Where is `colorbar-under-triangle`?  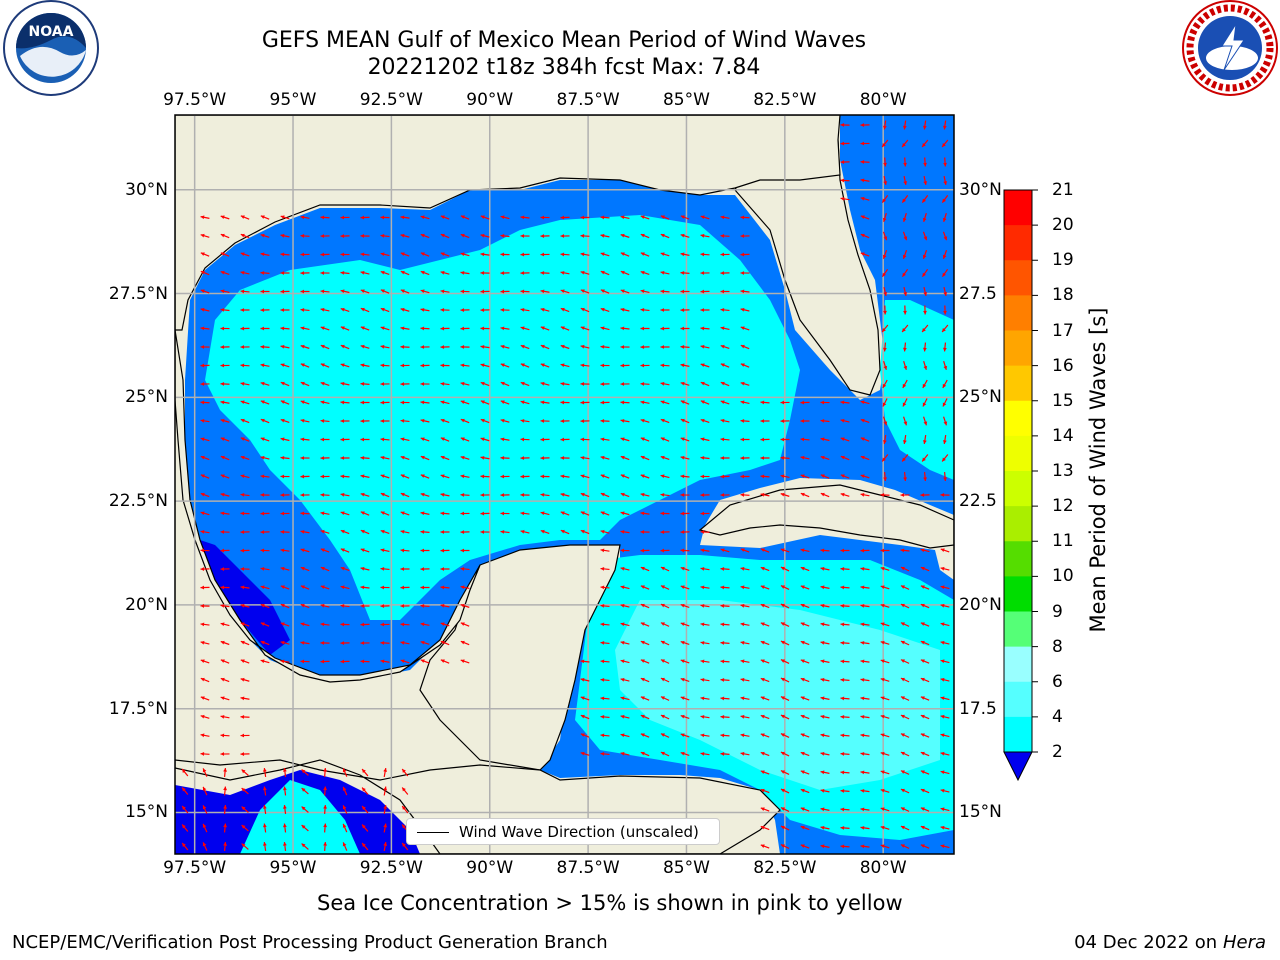
colorbar-under-triangle is located at coordinates (1018, 766).